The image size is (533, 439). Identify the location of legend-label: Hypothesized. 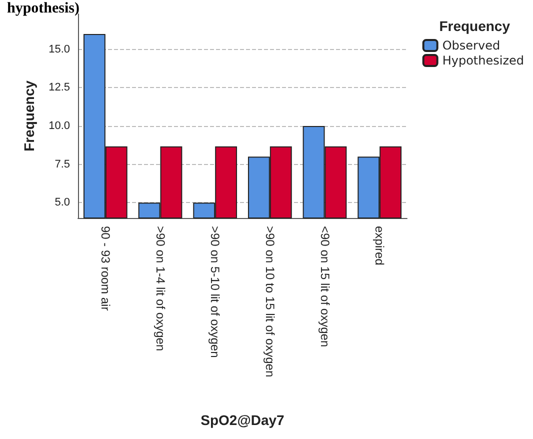
(483, 61).